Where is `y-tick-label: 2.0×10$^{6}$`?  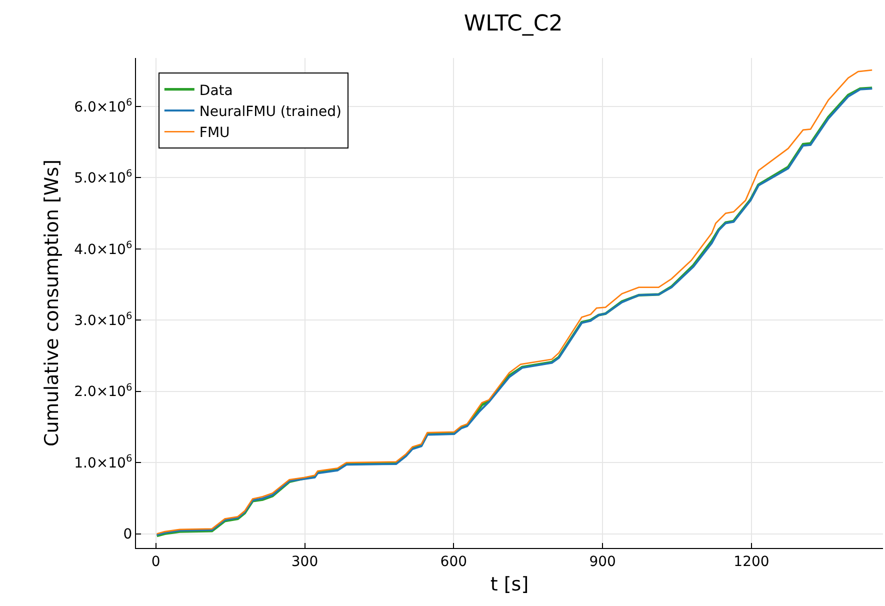 y-tick-label: 2.0×10$^{6}$ is located at coordinates (103, 391).